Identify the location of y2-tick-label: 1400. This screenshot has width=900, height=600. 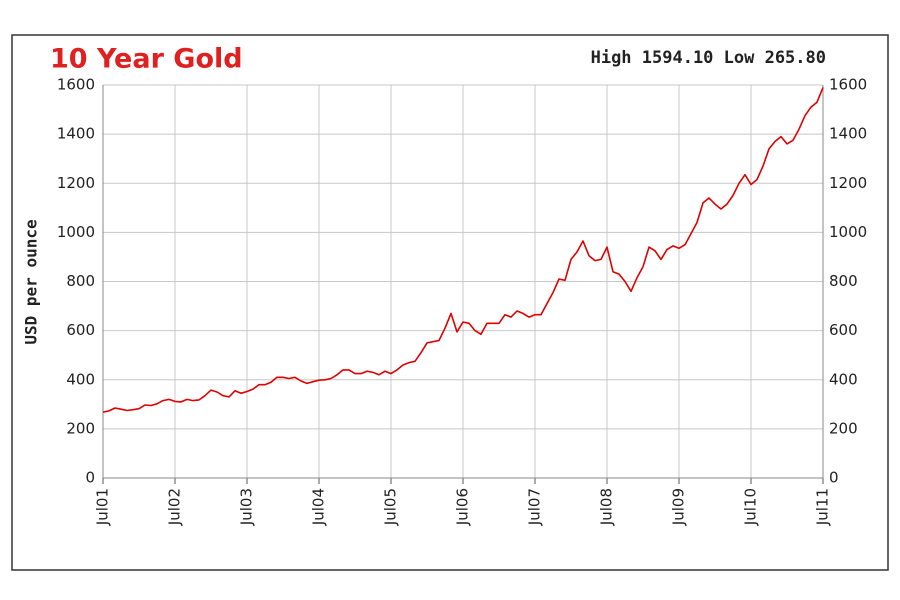
(848, 134).